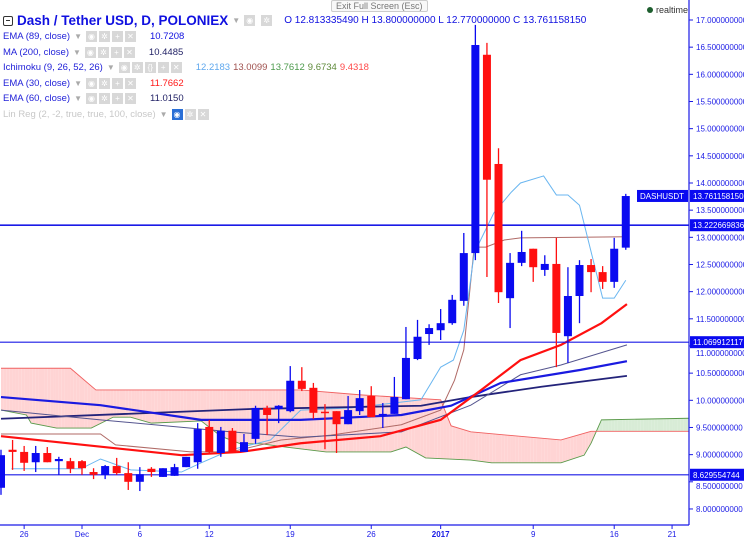 This screenshot has height=539, width=744. What do you see at coordinates (123, 20) in the screenshot?
I see `symbol-title: Dash / Tether USD, D, POLONIEX` at bounding box center [123, 20].